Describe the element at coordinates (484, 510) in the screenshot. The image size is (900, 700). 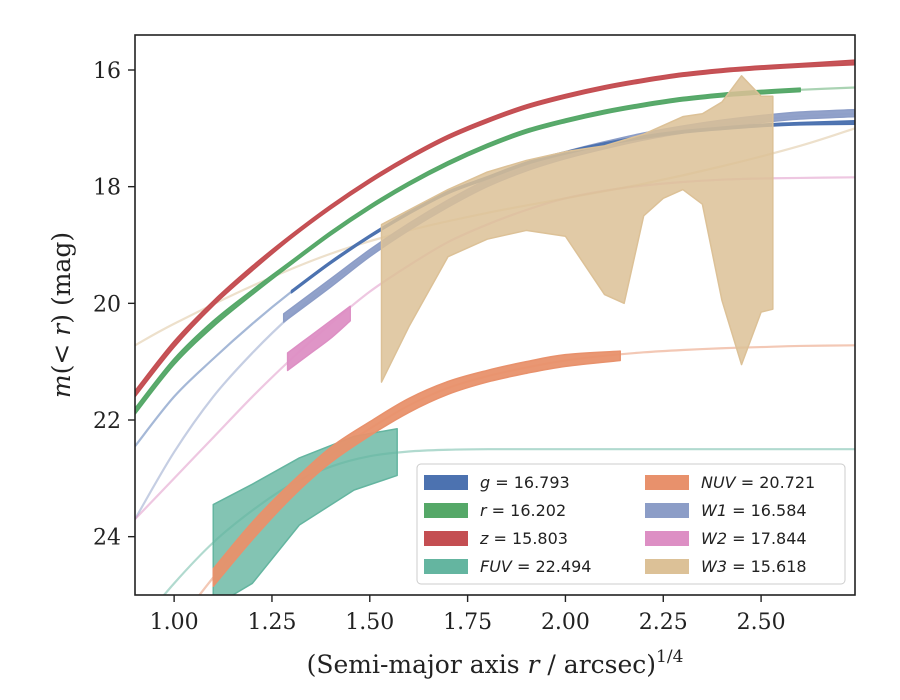
I see `legend-var: r` at that location.